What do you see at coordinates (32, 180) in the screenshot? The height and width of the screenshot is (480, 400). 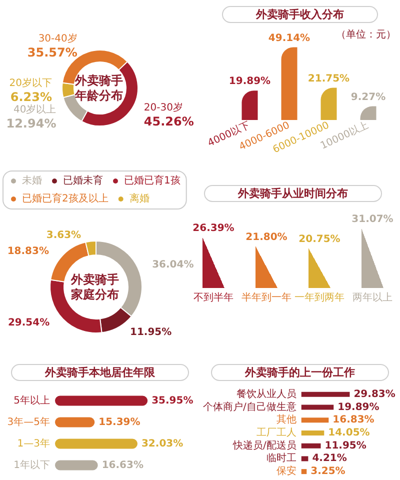 I see `legend-label: 未婚` at bounding box center [32, 180].